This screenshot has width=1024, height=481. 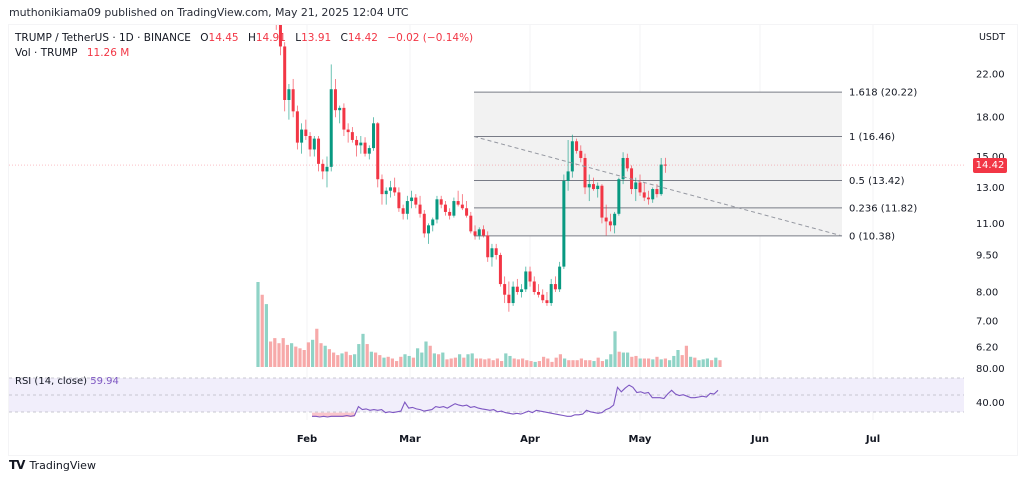 What do you see at coordinates (987, 255) in the screenshot?
I see `price-tick: 9.50` at bounding box center [987, 255].